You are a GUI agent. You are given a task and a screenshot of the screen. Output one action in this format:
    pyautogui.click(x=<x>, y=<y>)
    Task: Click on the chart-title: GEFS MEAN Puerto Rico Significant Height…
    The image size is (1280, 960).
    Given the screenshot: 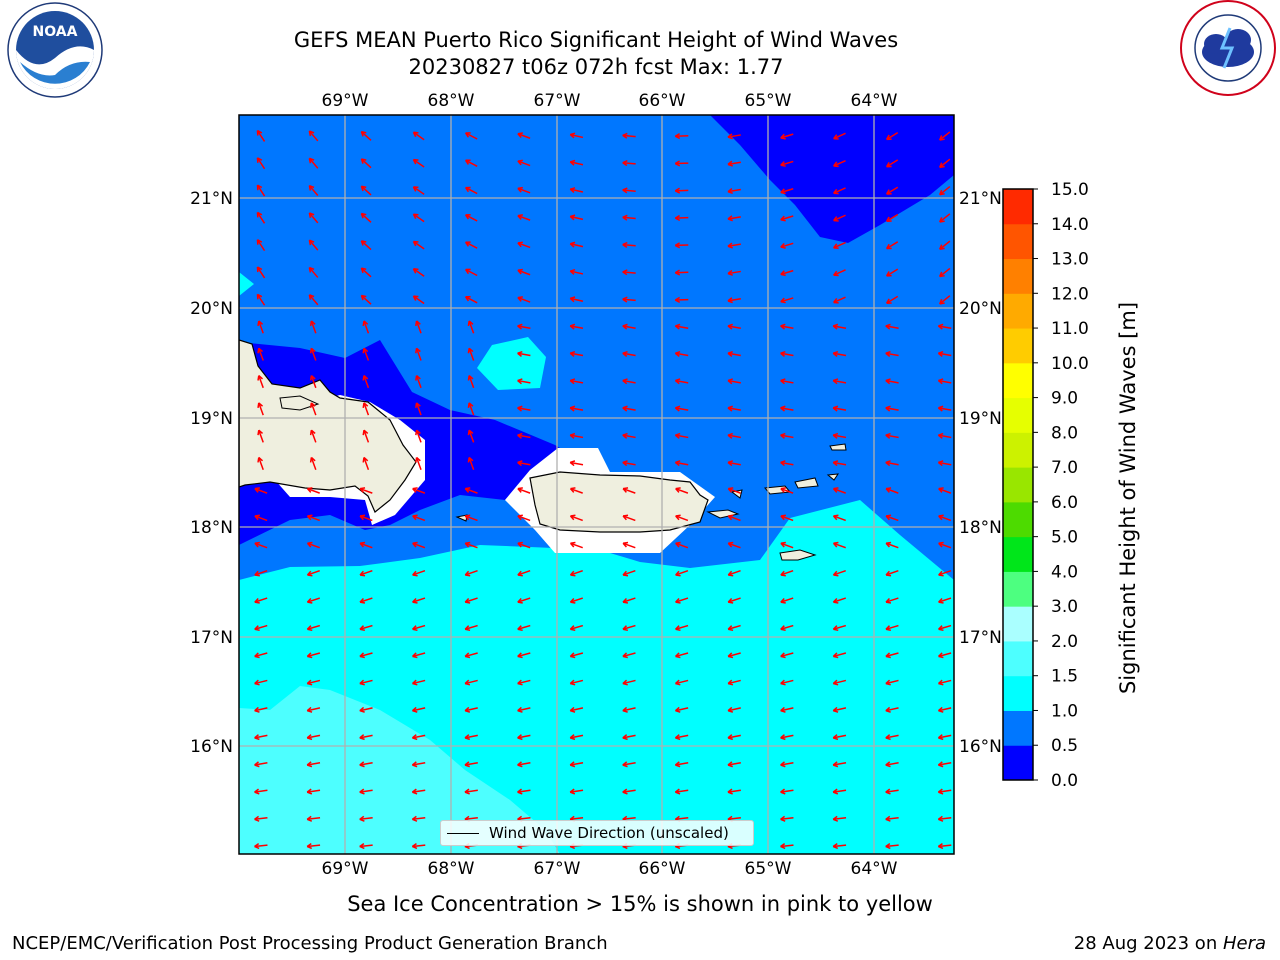 What is the action you would take?
    pyautogui.click(x=596, y=40)
    